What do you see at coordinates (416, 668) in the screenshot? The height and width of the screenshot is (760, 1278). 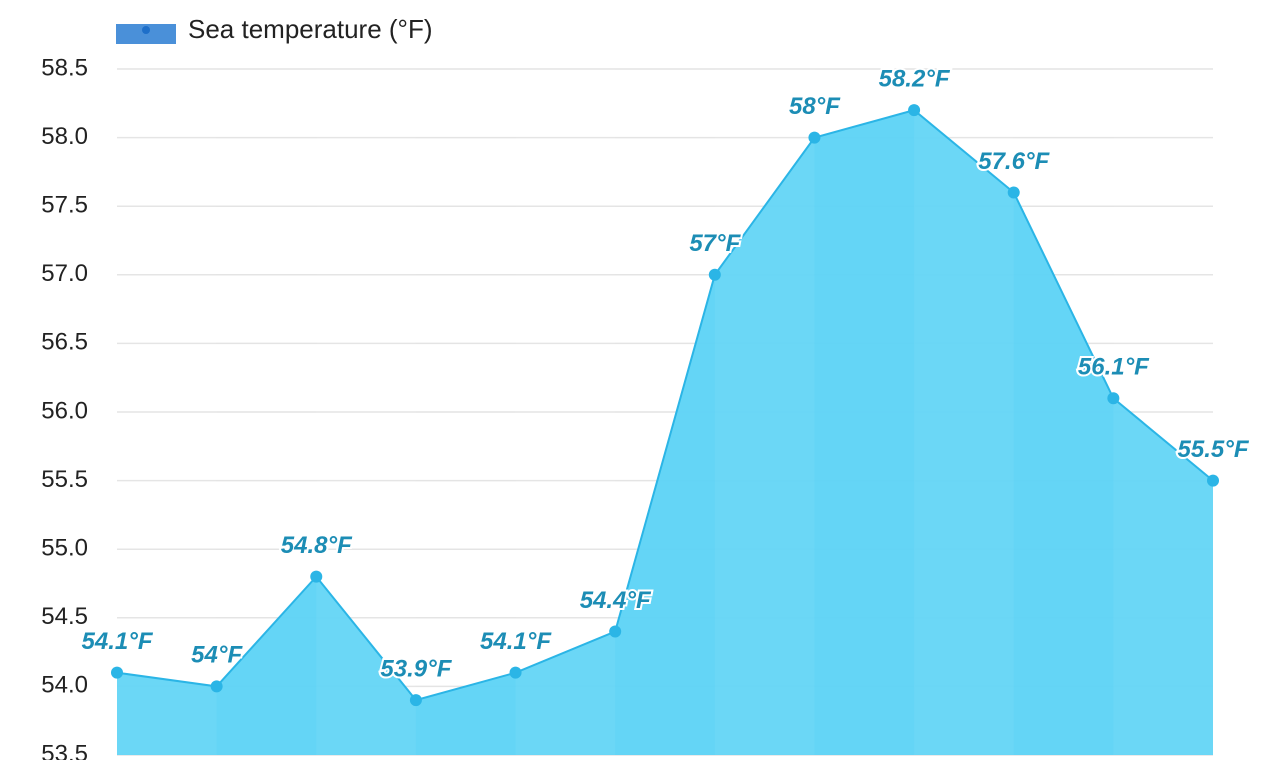 I see `value-label: 53.9°F` at bounding box center [416, 668].